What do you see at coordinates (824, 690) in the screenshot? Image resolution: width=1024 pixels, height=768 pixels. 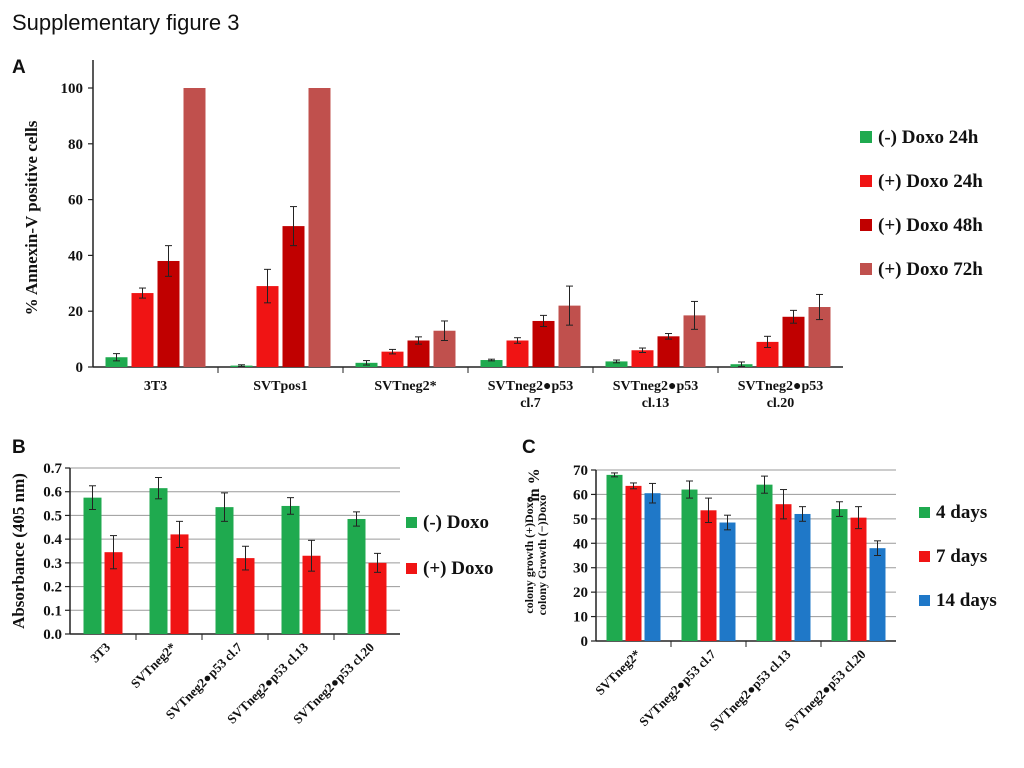 I see `x-tick-label: SVTneg2●p53 cl.20` at bounding box center [824, 690].